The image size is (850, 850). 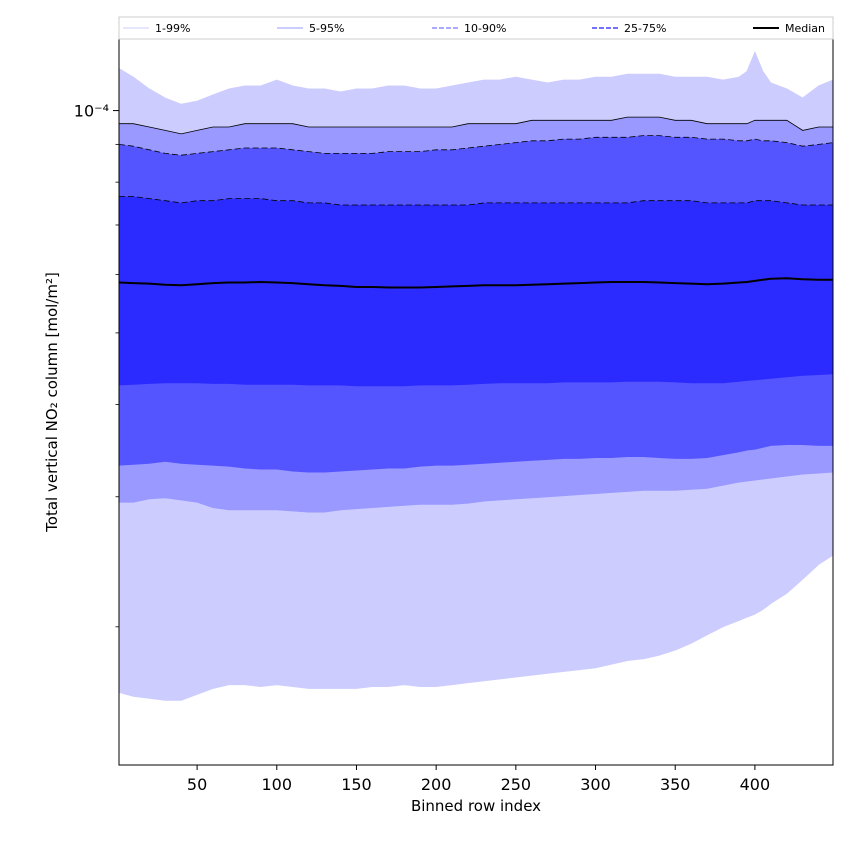 What do you see at coordinates (476, 380) in the screenshot?
I see `band-25-75%-lower-line` at bounding box center [476, 380].